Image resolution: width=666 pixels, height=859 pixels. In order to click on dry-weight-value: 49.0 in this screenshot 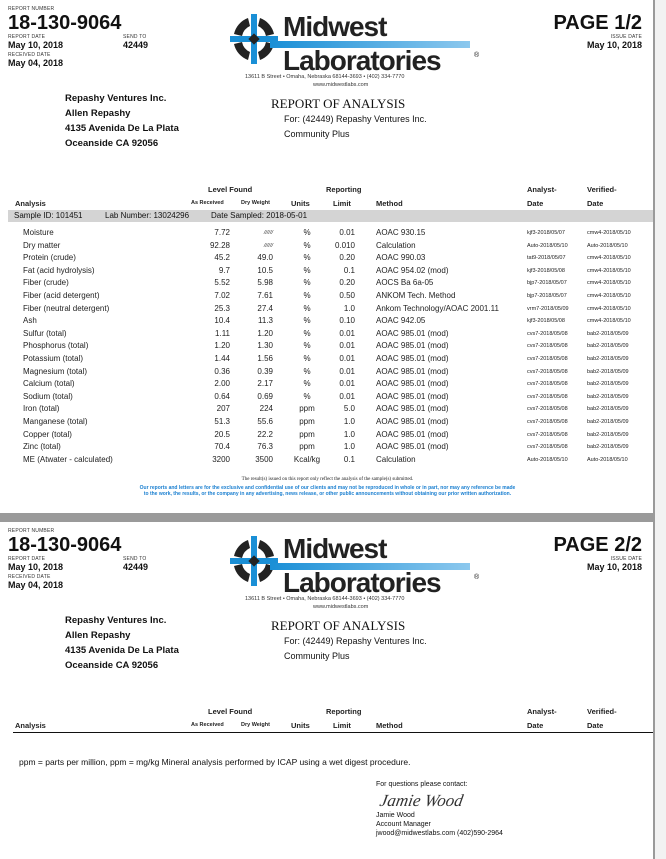, I will do `click(265, 258)`.